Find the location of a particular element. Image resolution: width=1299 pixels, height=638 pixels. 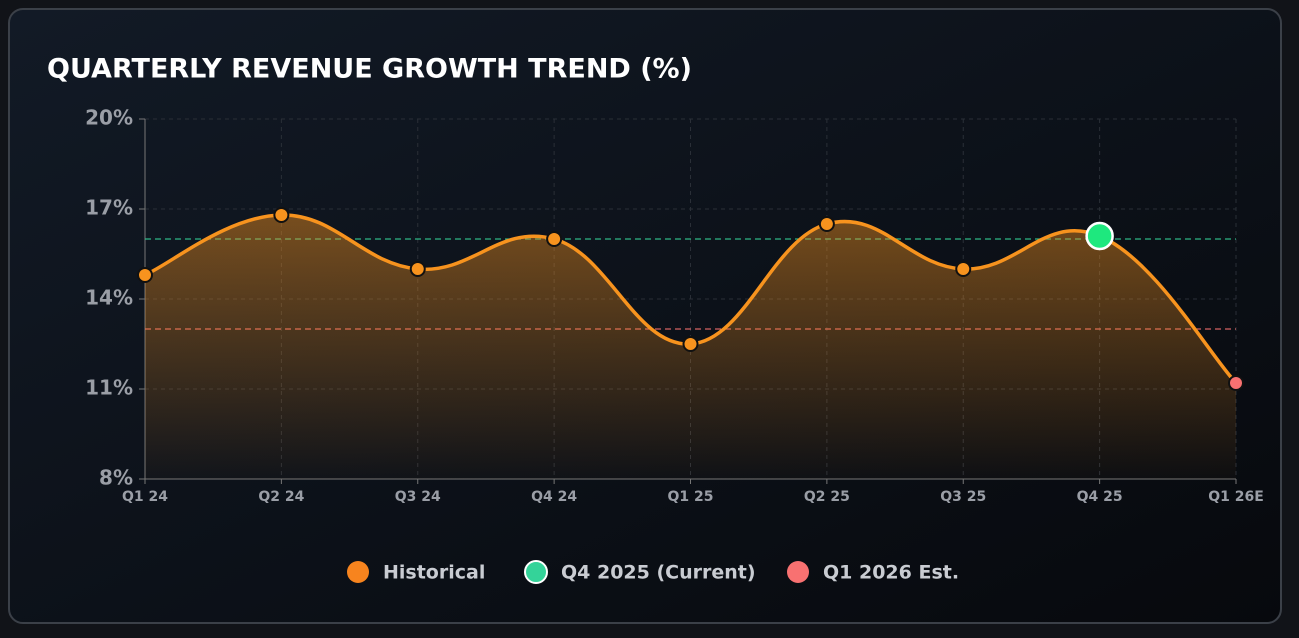

legend-label: Q1 2026 Est. is located at coordinates (891, 573).